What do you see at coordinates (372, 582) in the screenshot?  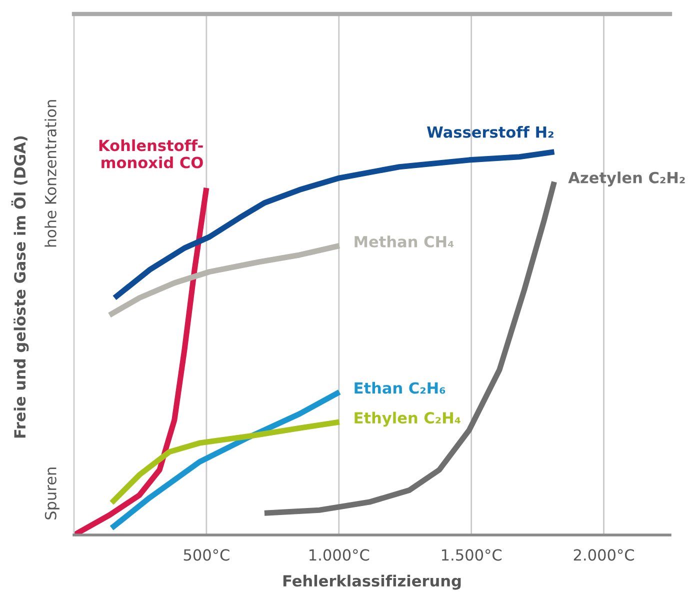 I see `x-axis-title: Fehlerklassifizierung` at bounding box center [372, 582].